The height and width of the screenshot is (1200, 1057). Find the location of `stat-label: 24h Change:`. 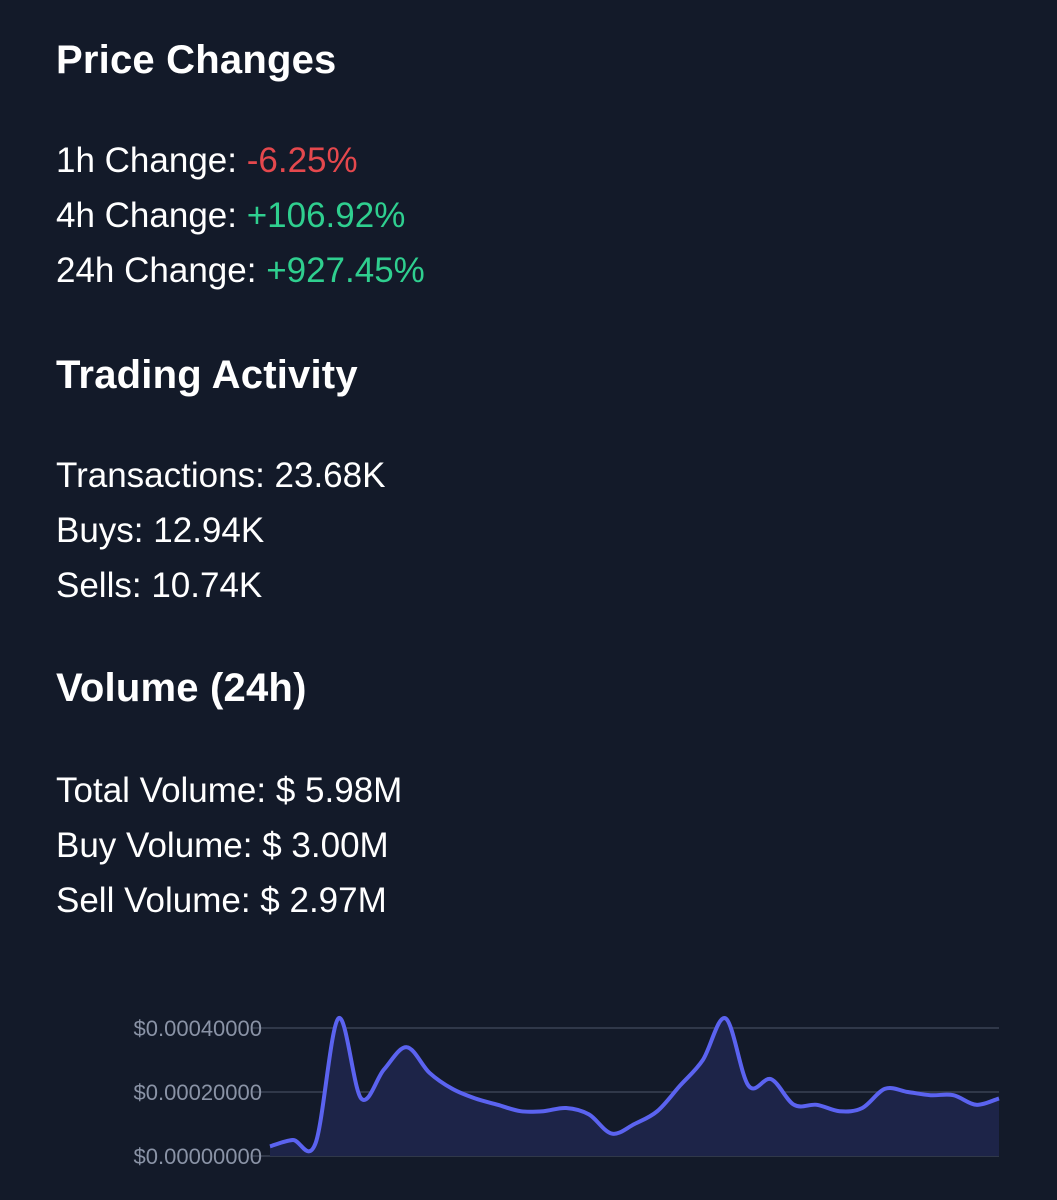

stat-label: 24h Change: is located at coordinates (156, 270).